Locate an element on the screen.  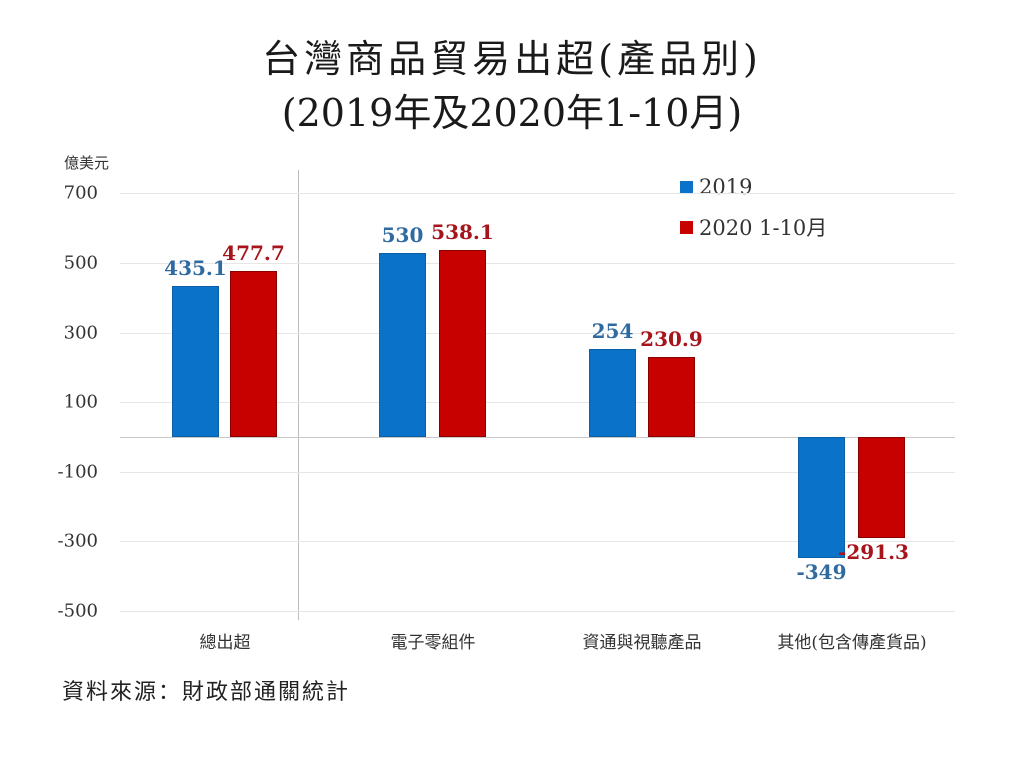
legend-swatch-2020 is located at coordinates (686, 227).